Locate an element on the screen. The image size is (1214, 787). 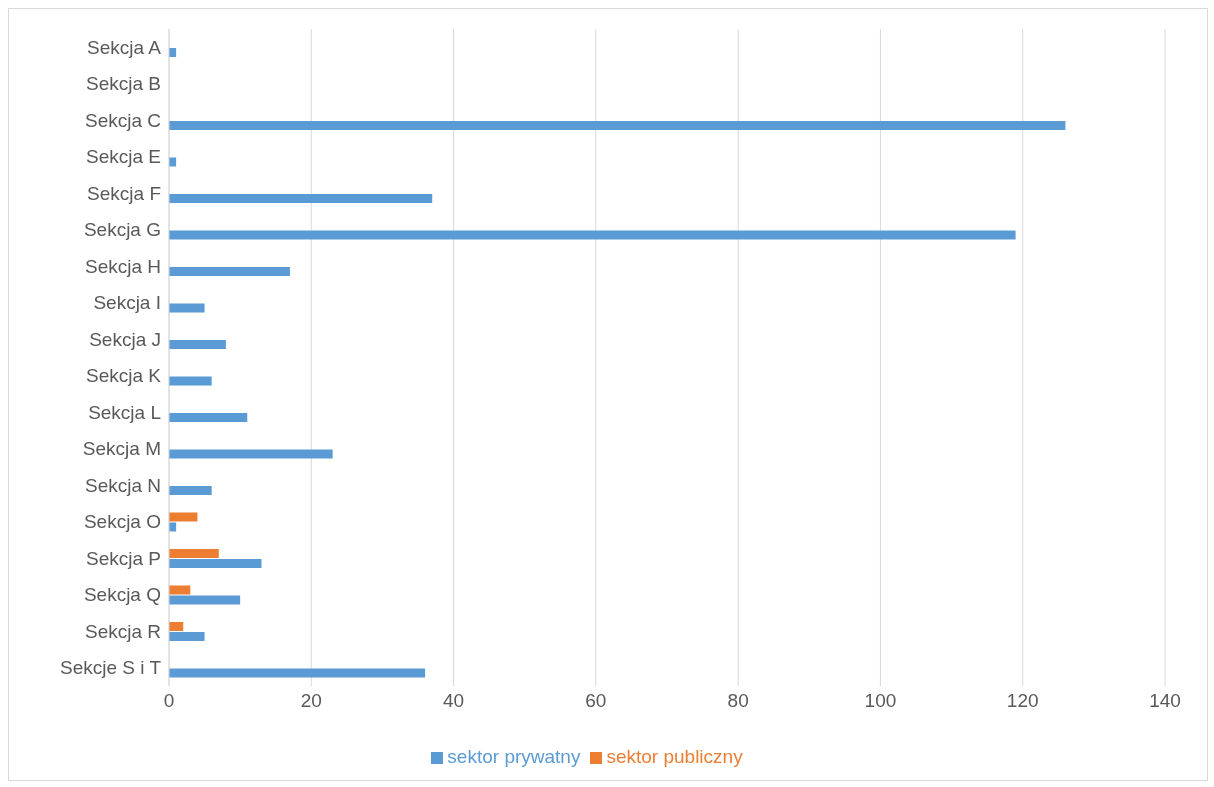
y-tick-label: Sekcja E is located at coordinates (123, 157).